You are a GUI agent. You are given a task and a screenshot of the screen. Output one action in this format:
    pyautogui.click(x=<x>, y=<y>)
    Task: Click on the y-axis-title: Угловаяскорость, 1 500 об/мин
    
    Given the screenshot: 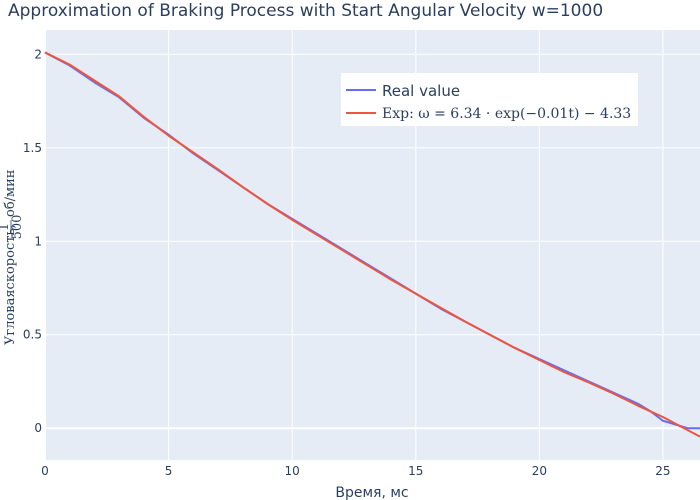 What is the action you would take?
    pyautogui.click(x=12, y=257)
    